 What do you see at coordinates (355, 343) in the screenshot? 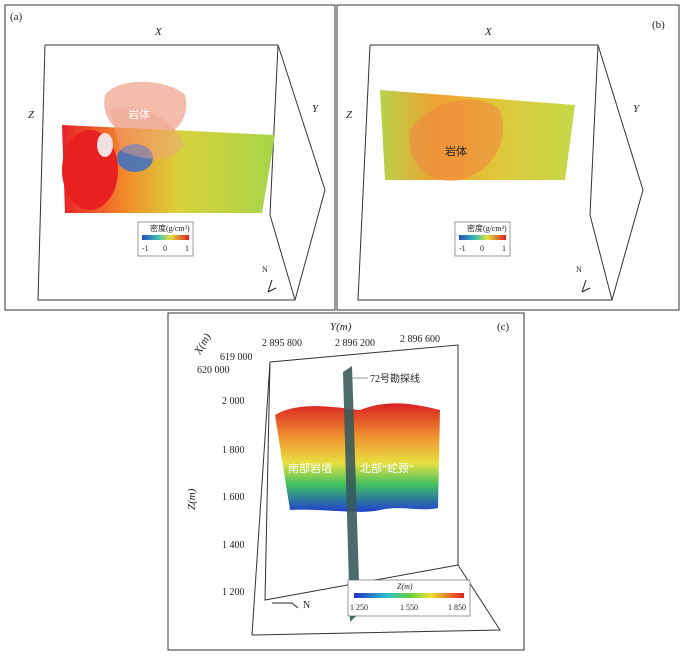
I see `y-tick: 2 896 200` at bounding box center [355, 343].